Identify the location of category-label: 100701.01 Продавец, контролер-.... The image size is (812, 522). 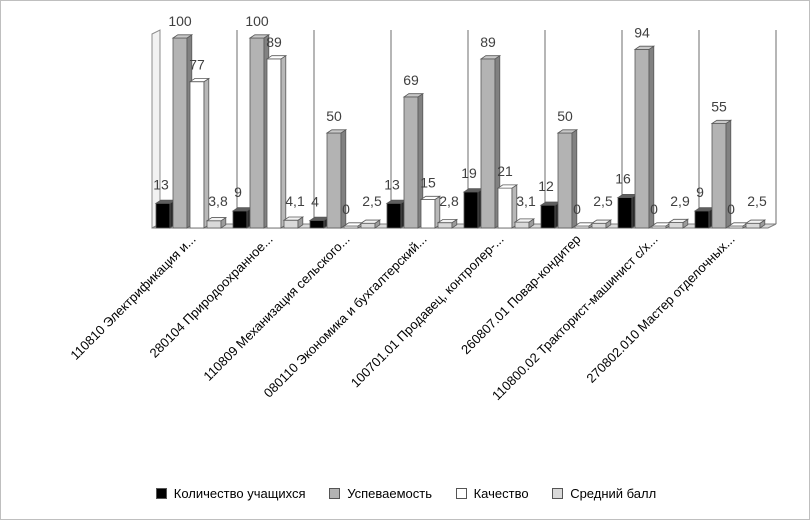
(427, 311).